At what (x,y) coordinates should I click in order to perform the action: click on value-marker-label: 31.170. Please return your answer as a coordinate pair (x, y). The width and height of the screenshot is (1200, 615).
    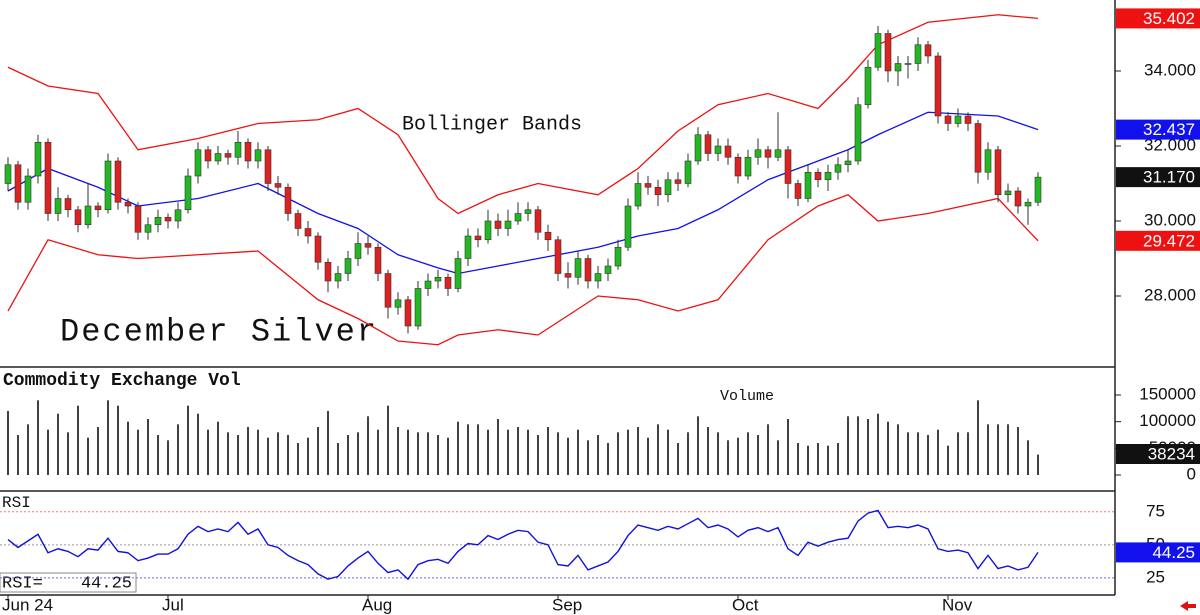
    Looking at the image, I should click on (1169, 177).